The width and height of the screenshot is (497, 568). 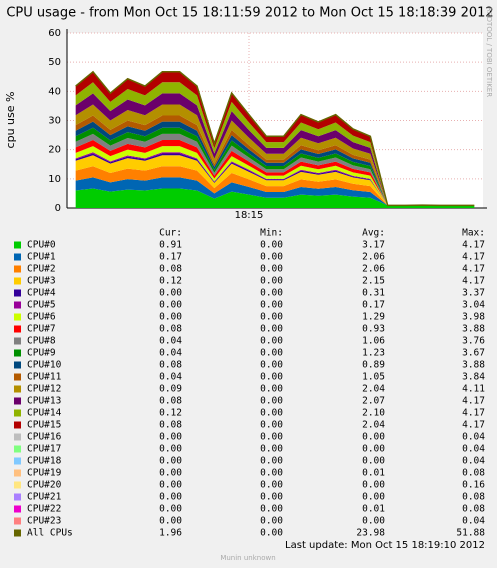 What do you see at coordinates (170, 257) in the screenshot?
I see `legend-stat: 0.17` at bounding box center [170, 257].